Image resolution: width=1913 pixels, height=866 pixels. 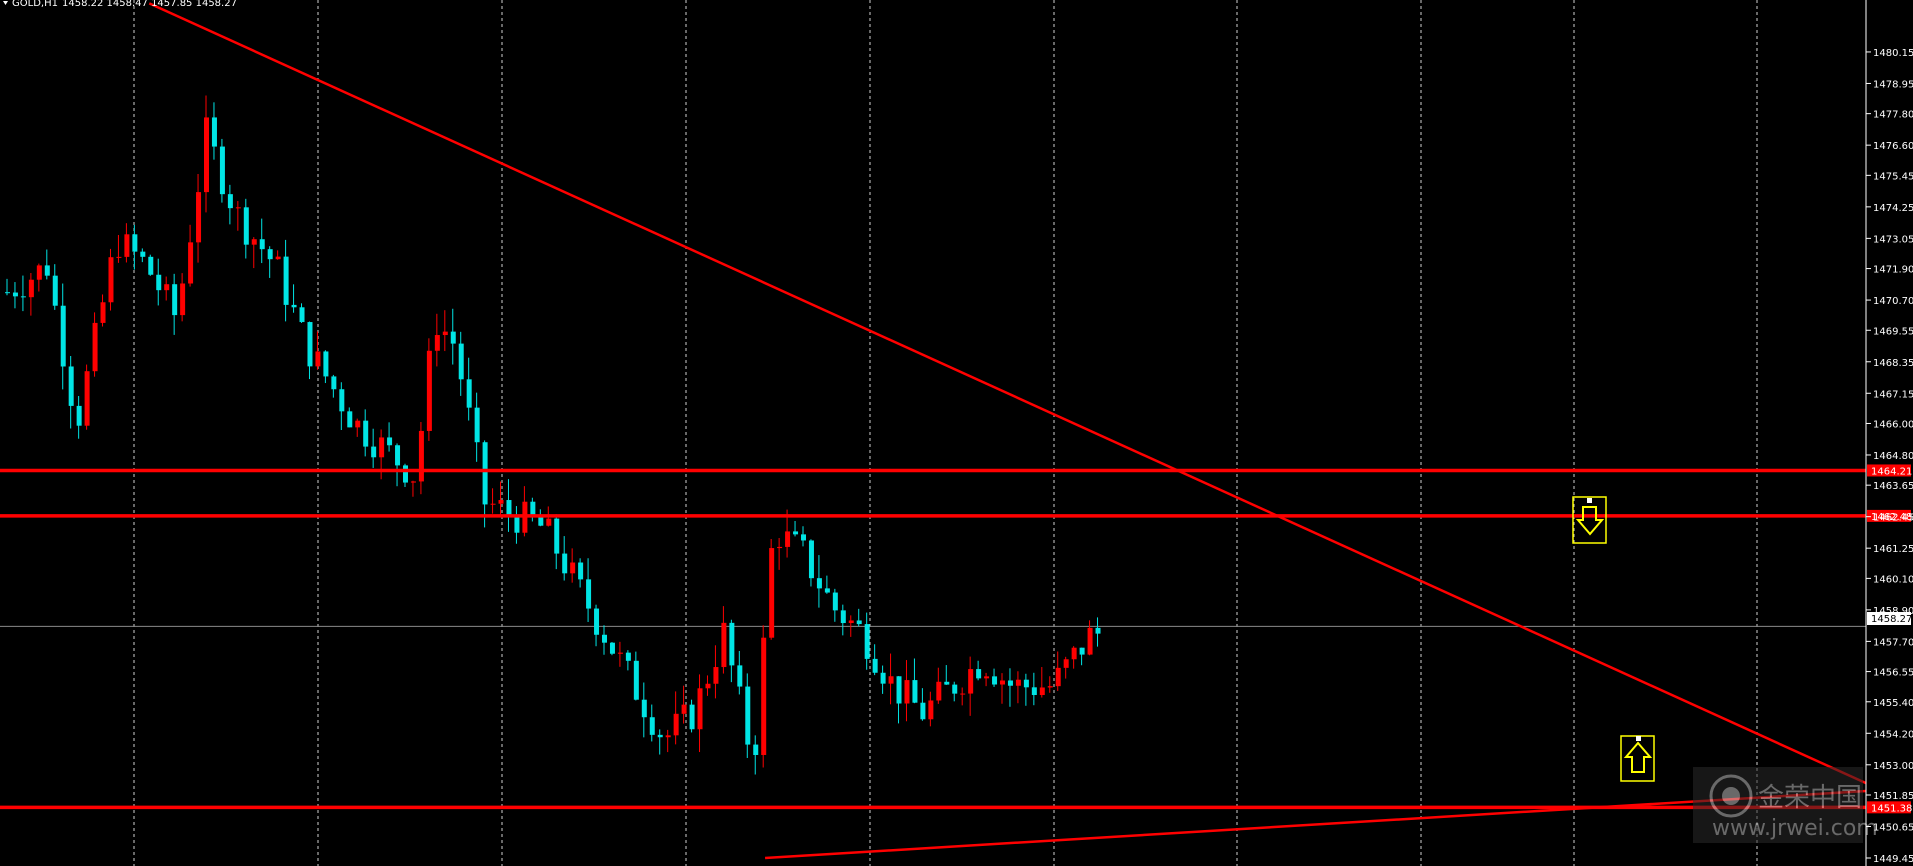 I want to click on horizontal-line-label: 1464.21, so click(x=1891, y=471).